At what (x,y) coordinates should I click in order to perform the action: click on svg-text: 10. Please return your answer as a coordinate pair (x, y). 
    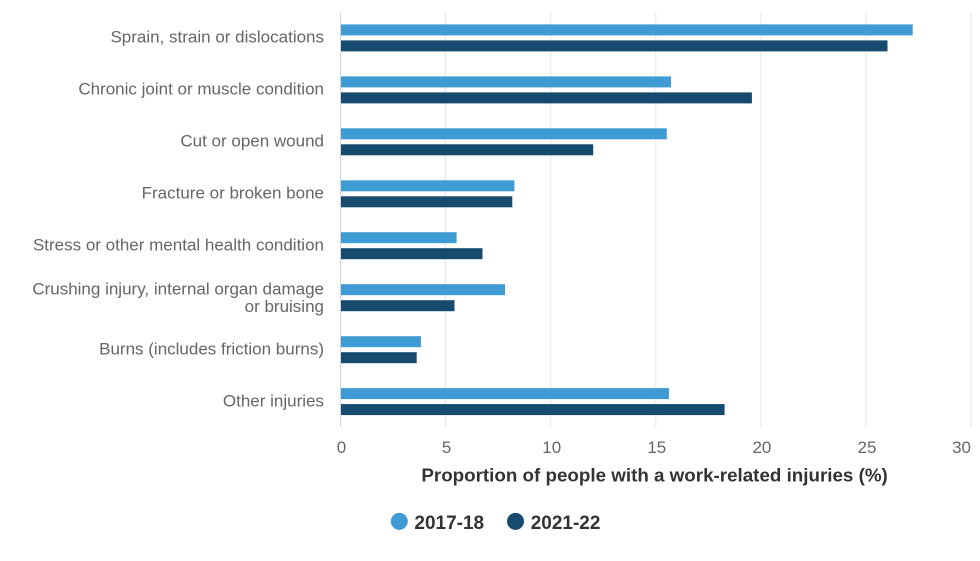
    Looking at the image, I should click on (551, 447).